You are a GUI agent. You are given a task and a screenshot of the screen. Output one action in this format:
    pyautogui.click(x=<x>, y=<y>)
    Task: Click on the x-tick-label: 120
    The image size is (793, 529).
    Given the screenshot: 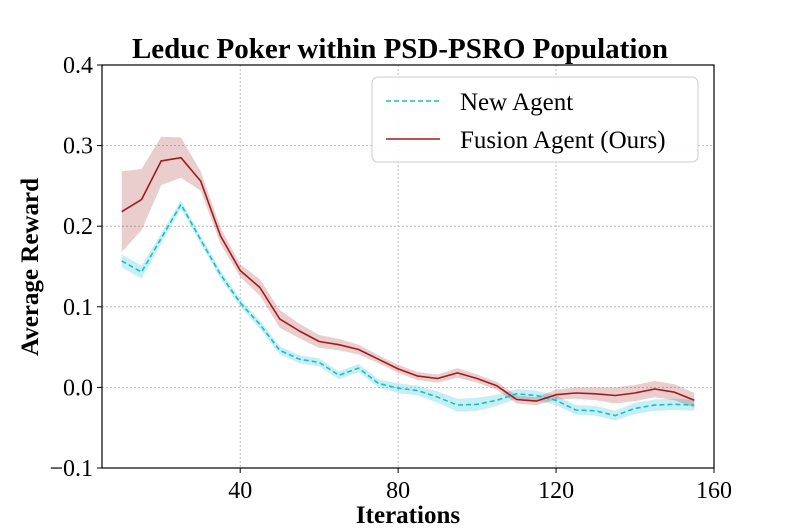 What is the action you would take?
    pyautogui.click(x=556, y=491)
    